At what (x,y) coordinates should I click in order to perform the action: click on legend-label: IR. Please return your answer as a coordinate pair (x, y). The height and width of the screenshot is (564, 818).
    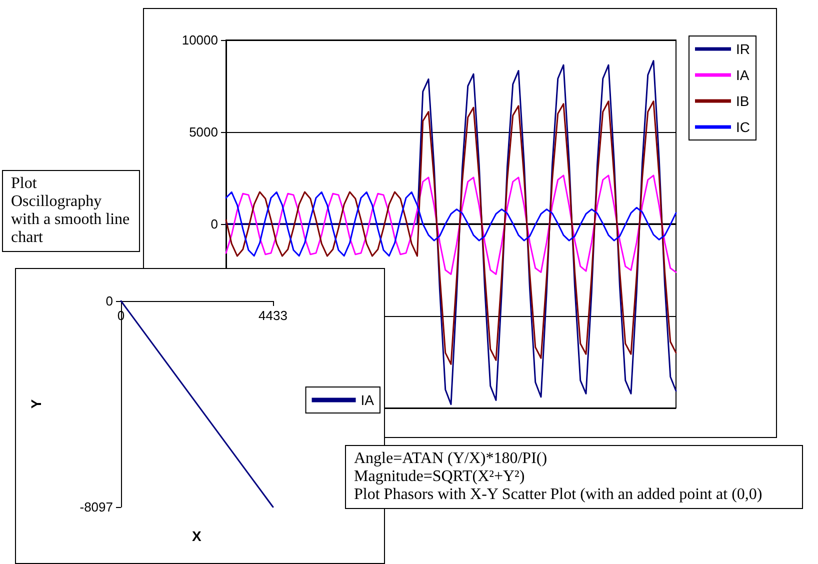
    Looking at the image, I should click on (743, 49).